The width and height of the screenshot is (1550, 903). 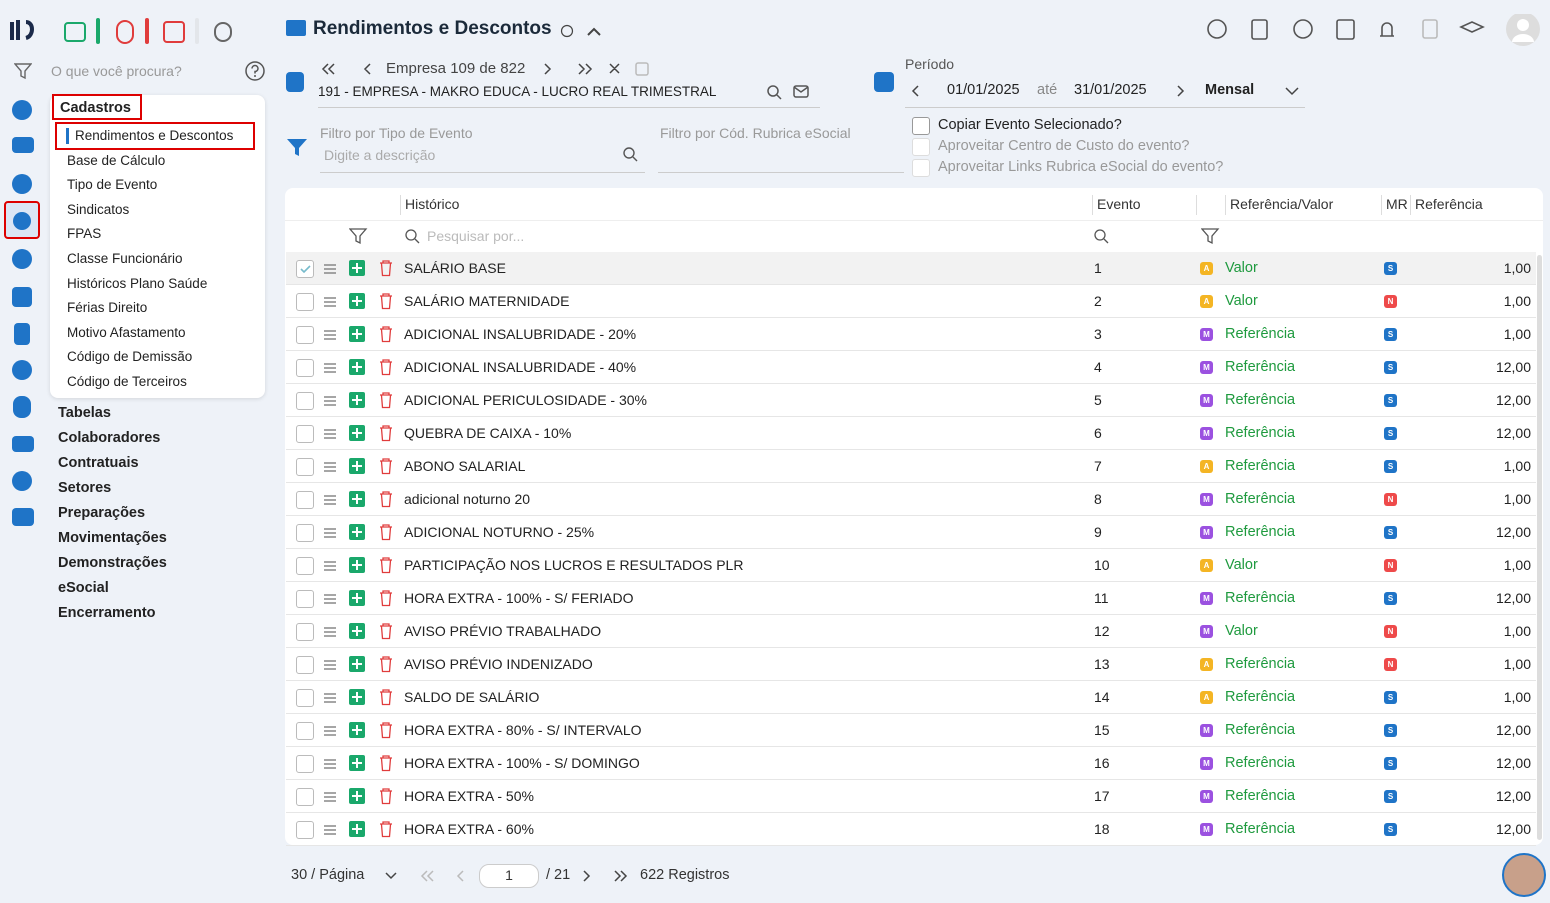 I want to click on option-label: Aproveitar Centro de Custo do evento?, so click(x=1064, y=146).